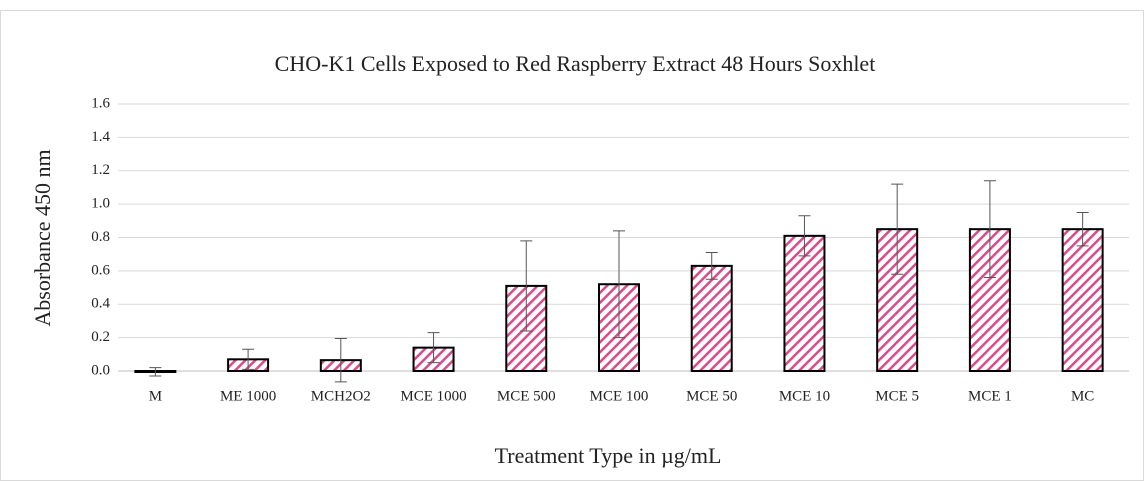  Describe the element at coordinates (100, 137) in the screenshot. I see `y-tick-label: 1.4` at that location.